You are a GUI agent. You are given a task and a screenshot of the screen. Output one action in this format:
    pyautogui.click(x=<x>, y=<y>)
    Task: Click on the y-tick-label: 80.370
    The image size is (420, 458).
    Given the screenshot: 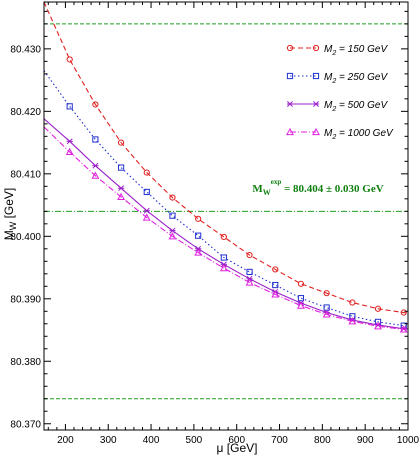 What is the action you would take?
    pyautogui.click(x=25, y=424)
    